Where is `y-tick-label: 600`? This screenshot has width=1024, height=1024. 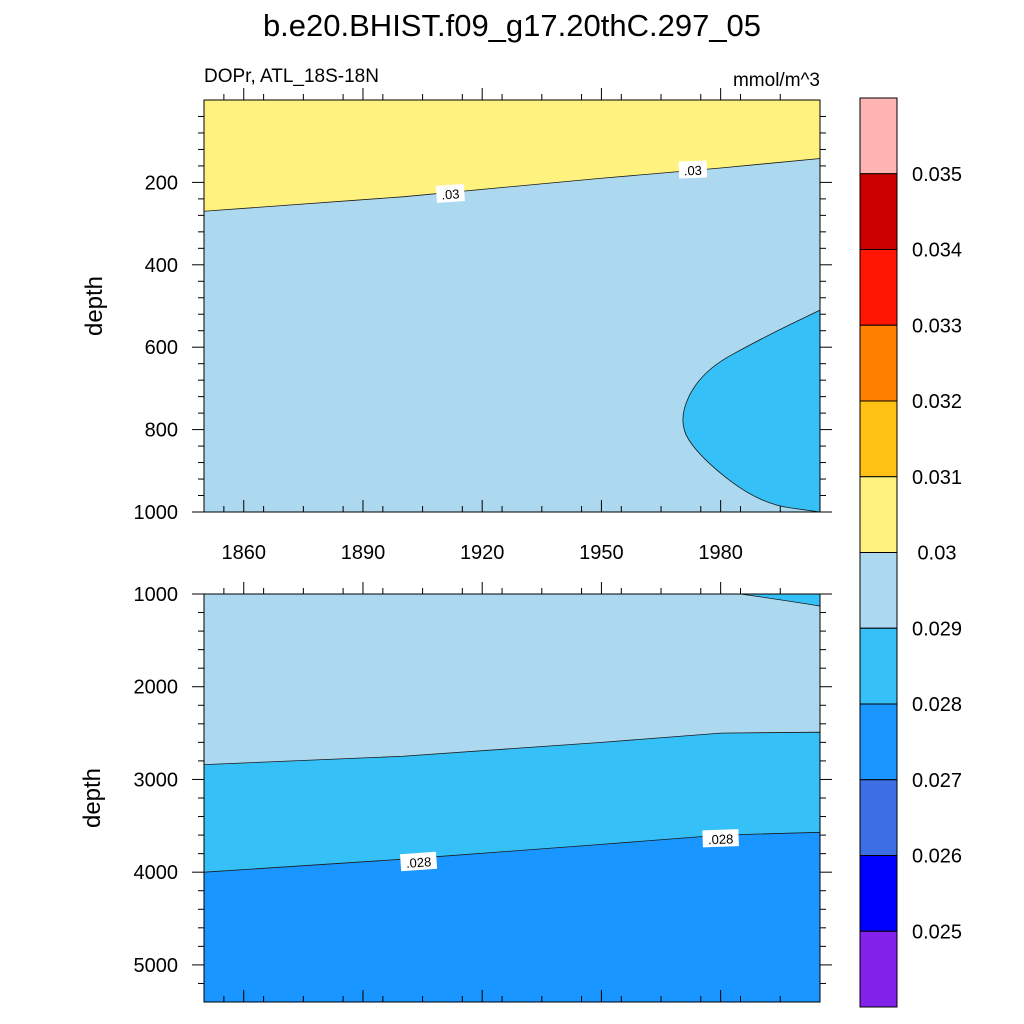
y-tick-label: 600 is located at coordinates (161, 348).